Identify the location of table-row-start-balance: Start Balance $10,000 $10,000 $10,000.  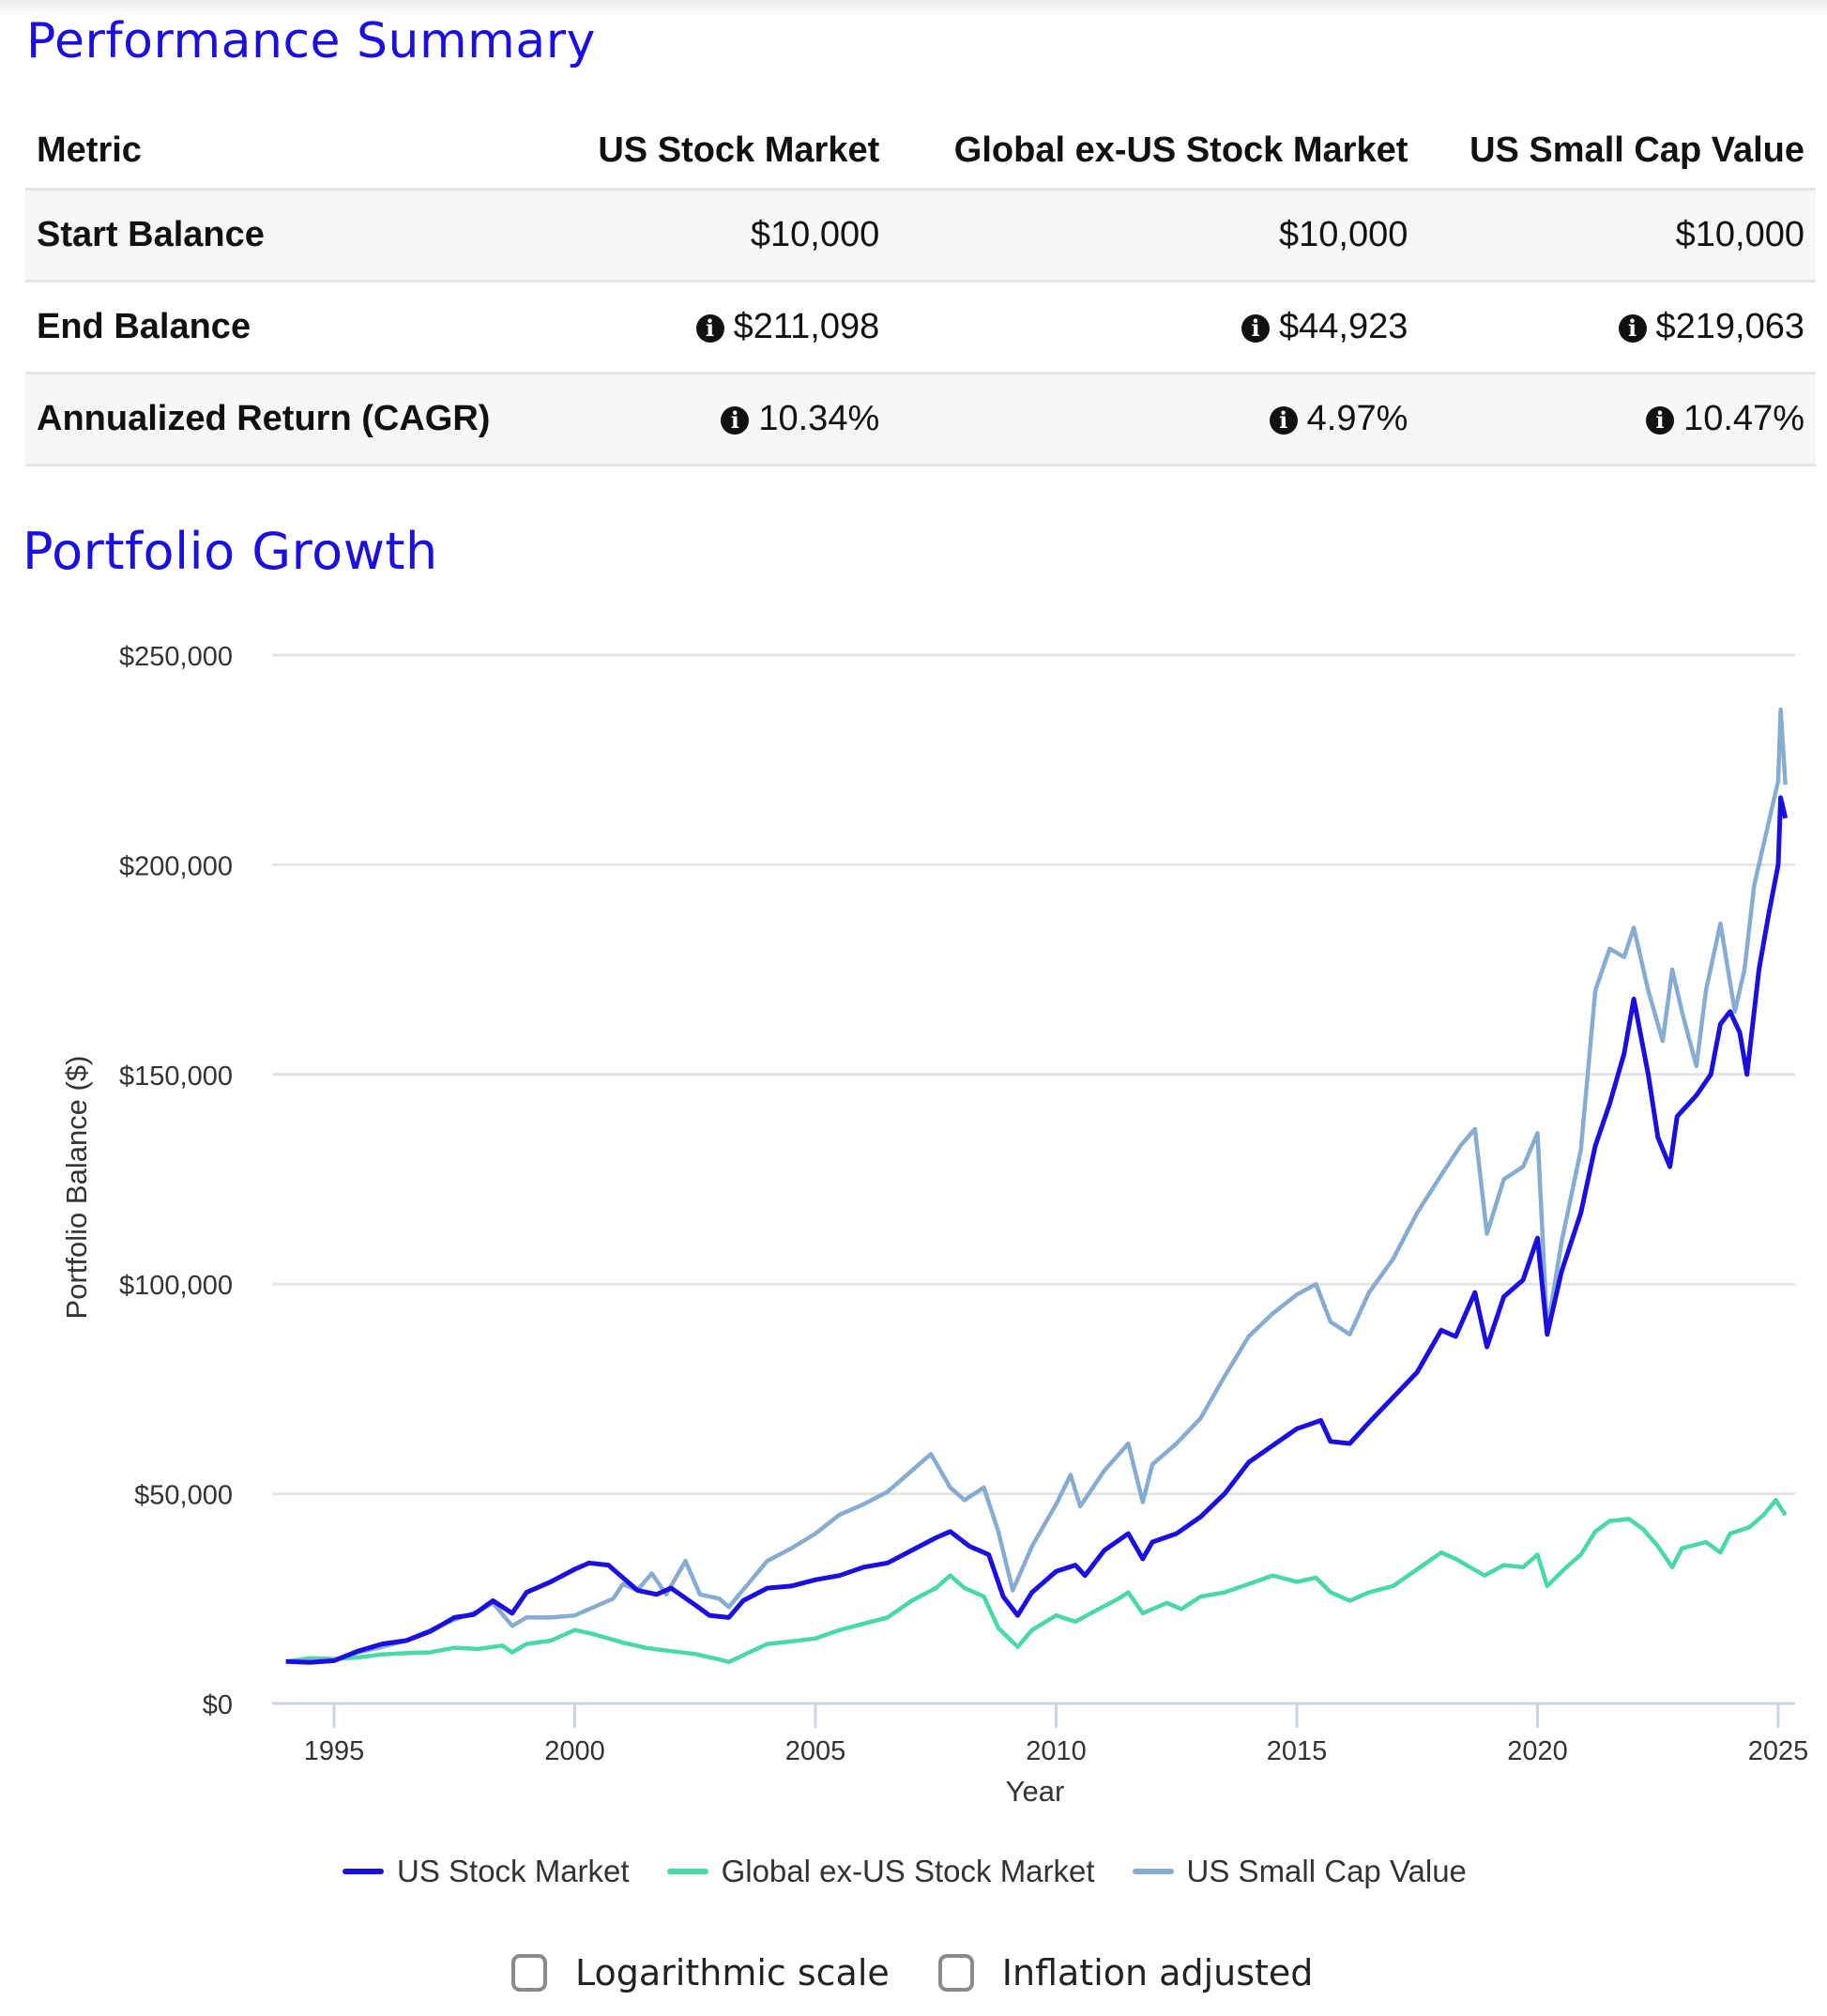
(920, 236).